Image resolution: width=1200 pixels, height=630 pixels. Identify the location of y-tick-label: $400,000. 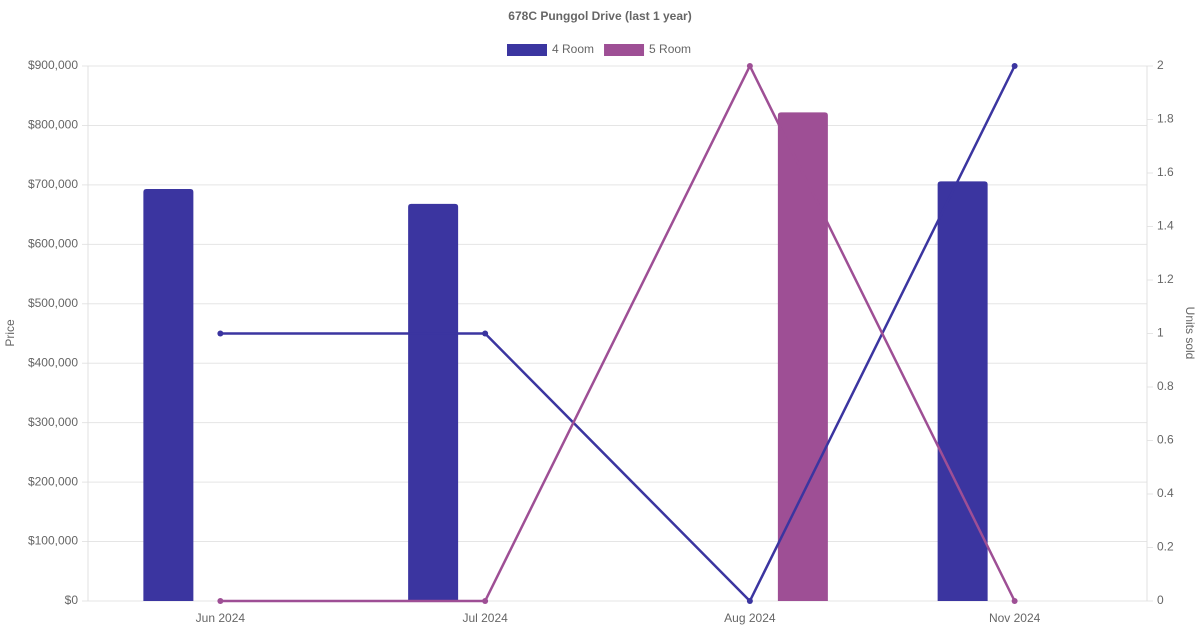
(53, 362).